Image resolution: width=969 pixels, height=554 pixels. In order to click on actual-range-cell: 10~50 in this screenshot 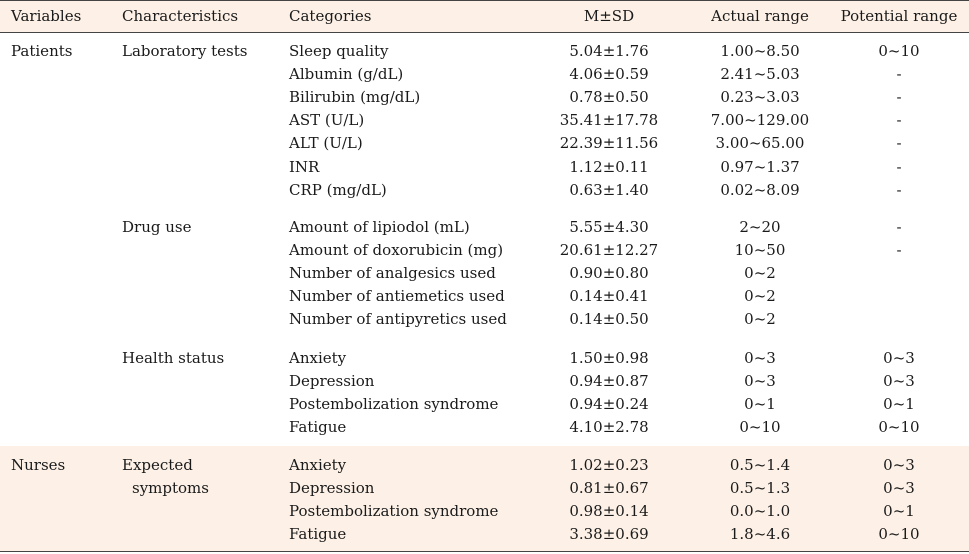, I will do `click(760, 250)`.